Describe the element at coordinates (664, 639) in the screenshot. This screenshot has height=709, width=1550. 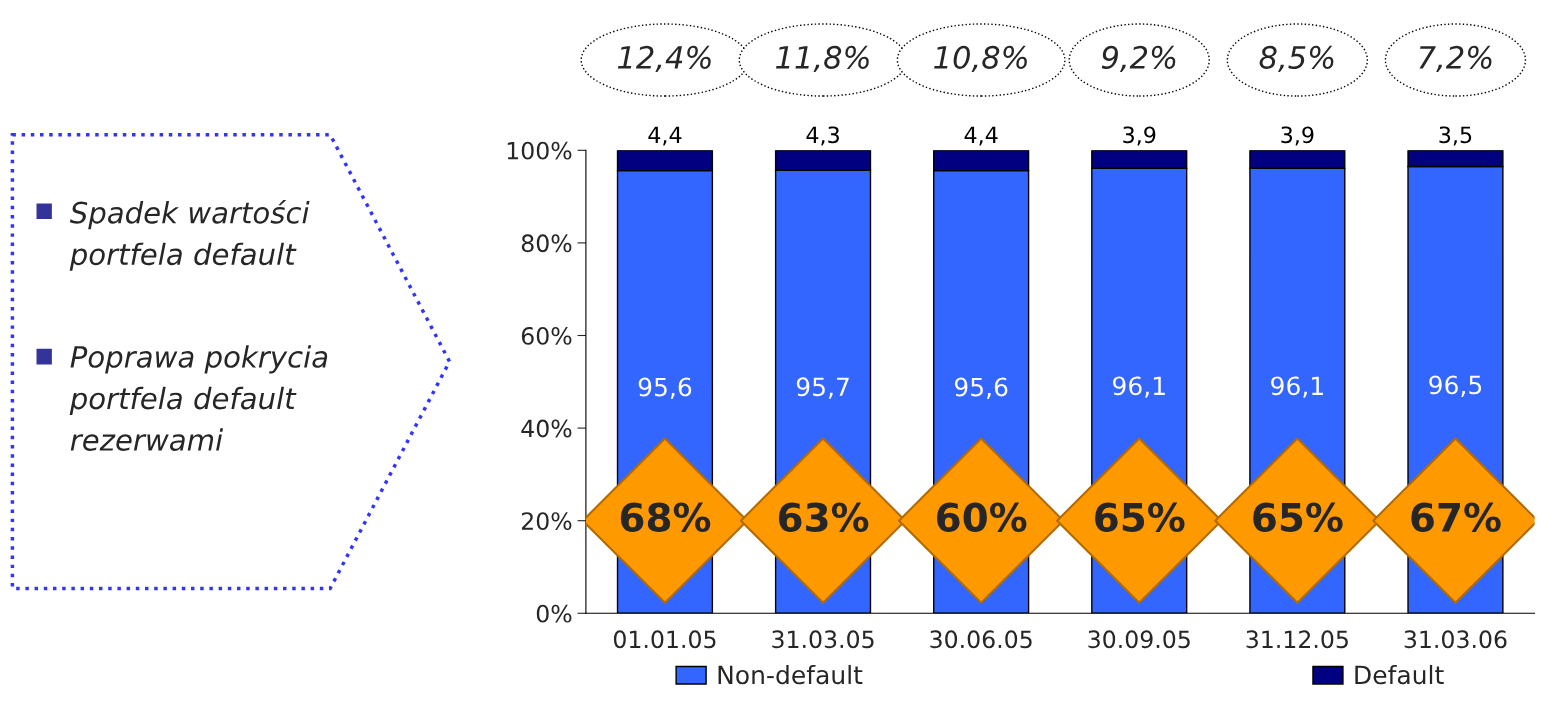
I see `x-tick-label: 01.01.05` at that location.